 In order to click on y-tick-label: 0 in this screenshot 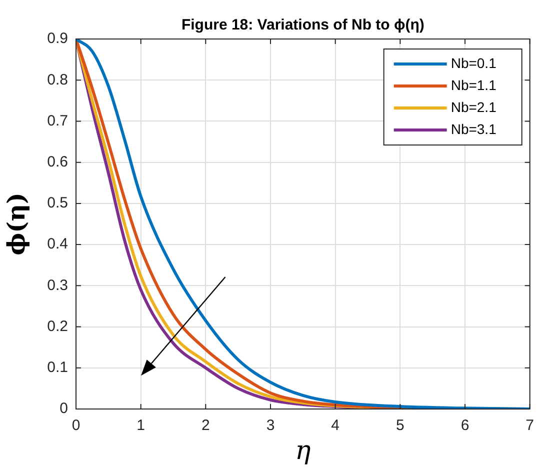, I will do `click(64, 409)`.